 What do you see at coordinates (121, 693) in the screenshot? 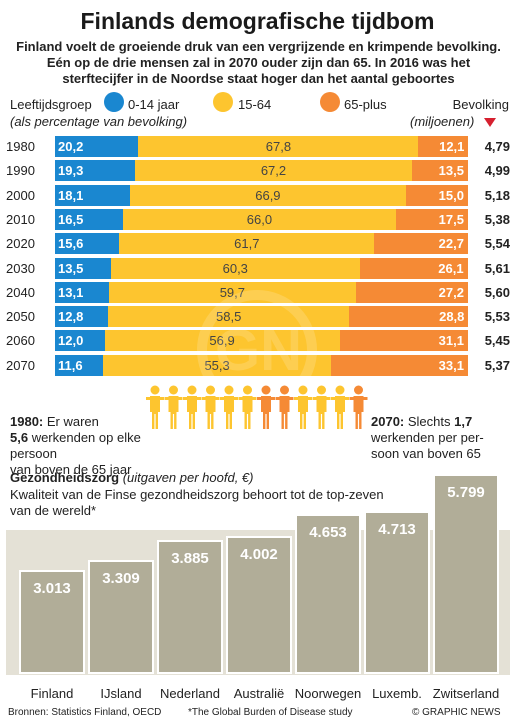
I see `health-bar-category: IJsland` at bounding box center [121, 693].